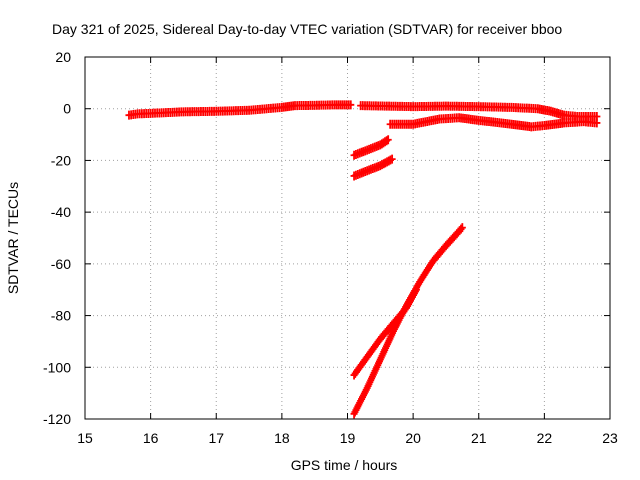  I want to click on series-arc-main-late, so click(479, 111).